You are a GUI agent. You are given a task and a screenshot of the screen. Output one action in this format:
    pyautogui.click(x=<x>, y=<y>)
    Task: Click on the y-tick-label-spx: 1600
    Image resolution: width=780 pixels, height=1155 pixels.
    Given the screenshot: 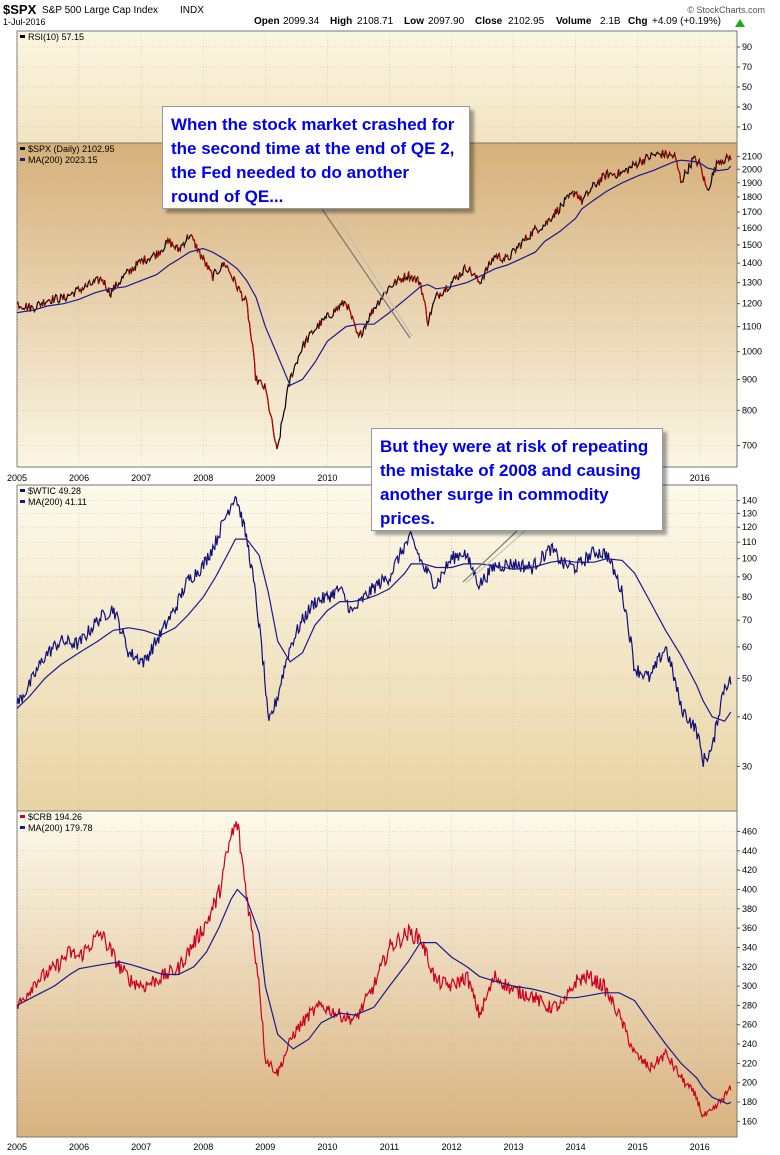 What is the action you would take?
    pyautogui.click(x=752, y=228)
    